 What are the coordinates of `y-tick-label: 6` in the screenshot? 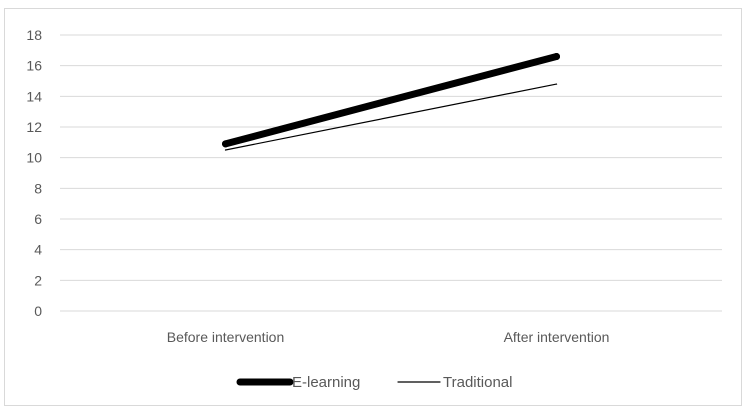 It's located at (38, 219).